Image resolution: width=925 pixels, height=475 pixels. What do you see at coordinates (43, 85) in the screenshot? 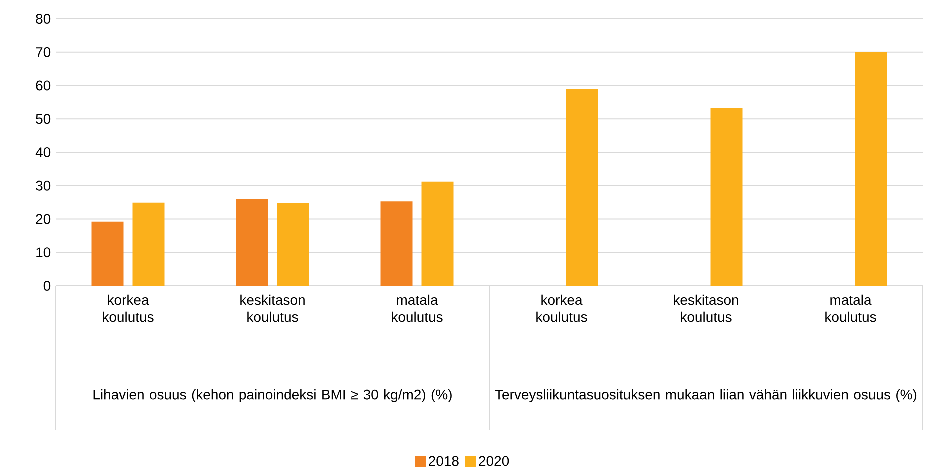
I see `y-tick-label: 60` at bounding box center [43, 85].